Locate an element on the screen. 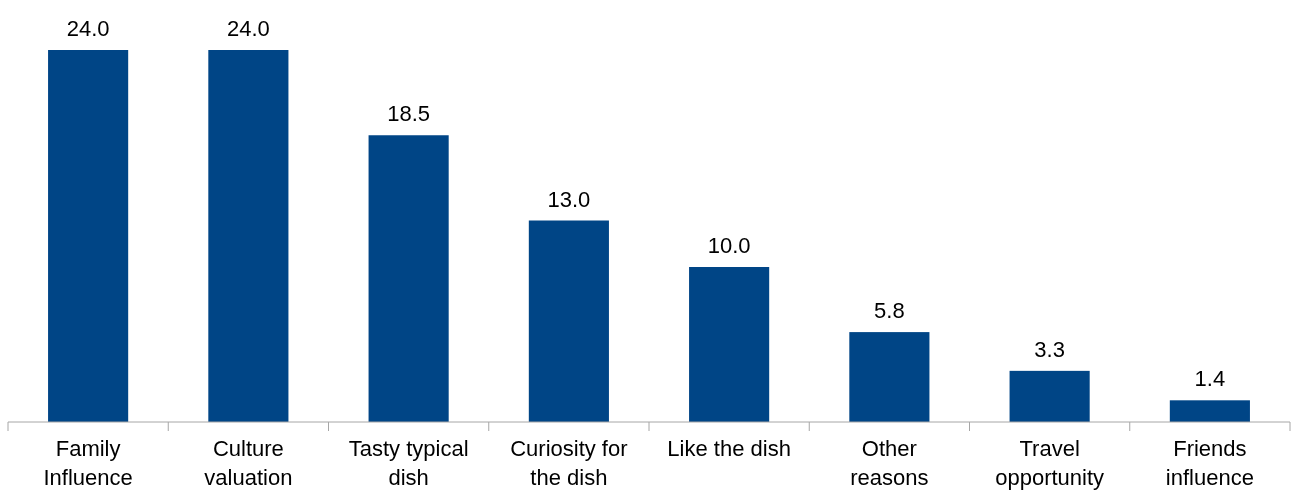 The height and width of the screenshot is (500, 1293). data-label: 10.0 is located at coordinates (729, 245).